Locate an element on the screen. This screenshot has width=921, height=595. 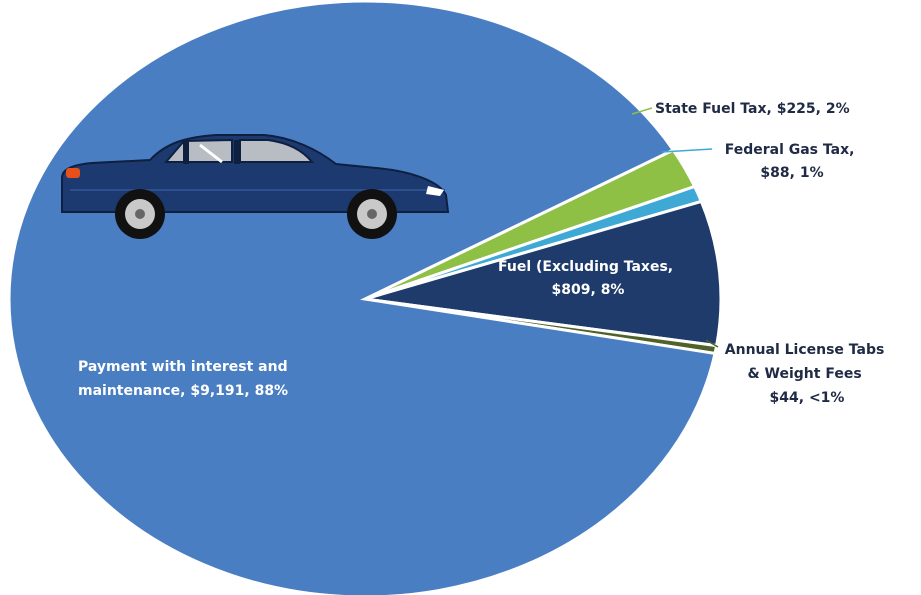
car-icon is located at coordinates (255, 186).